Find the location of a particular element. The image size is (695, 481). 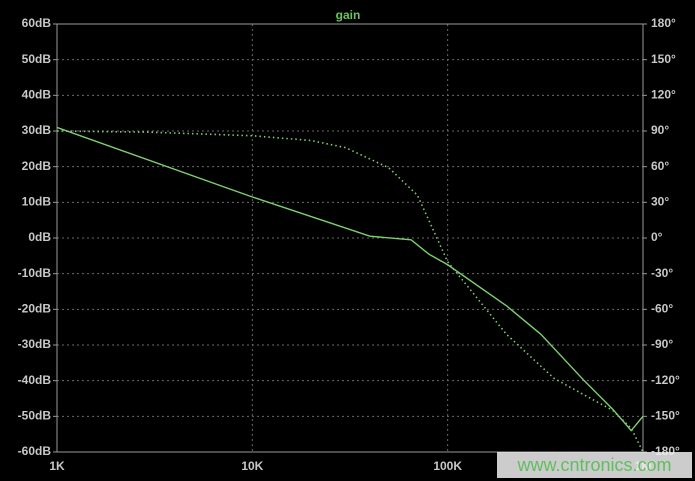

y-tick-label: 10dB is located at coordinates (37, 202).